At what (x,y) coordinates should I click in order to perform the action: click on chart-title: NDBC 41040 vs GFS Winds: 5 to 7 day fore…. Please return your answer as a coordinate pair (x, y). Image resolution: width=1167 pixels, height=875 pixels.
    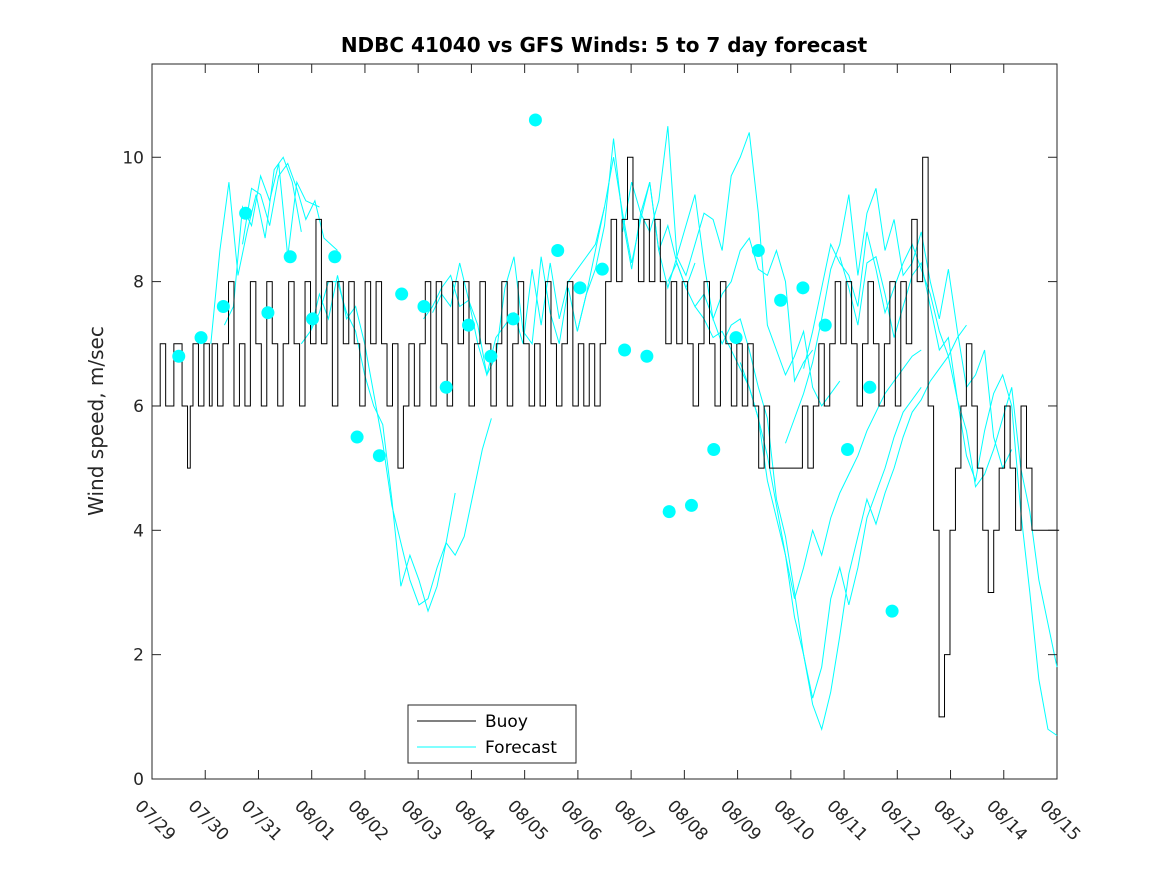
    Looking at the image, I should click on (604, 45).